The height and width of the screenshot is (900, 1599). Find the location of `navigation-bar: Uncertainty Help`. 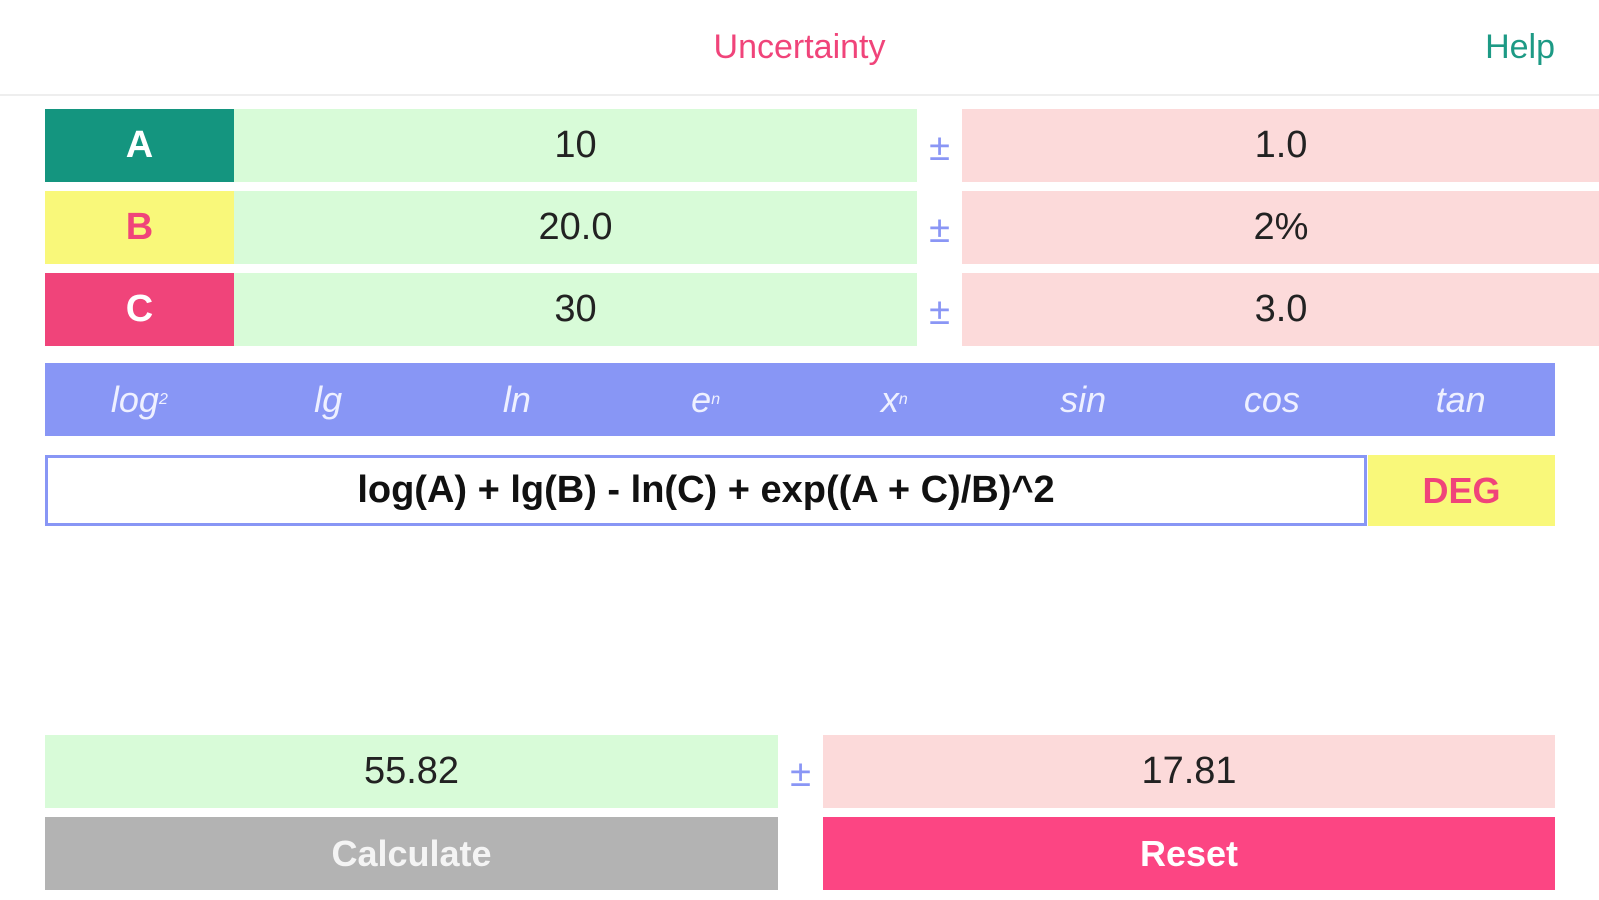

navigation-bar: Uncertainty Help is located at coordinates (799, 48).